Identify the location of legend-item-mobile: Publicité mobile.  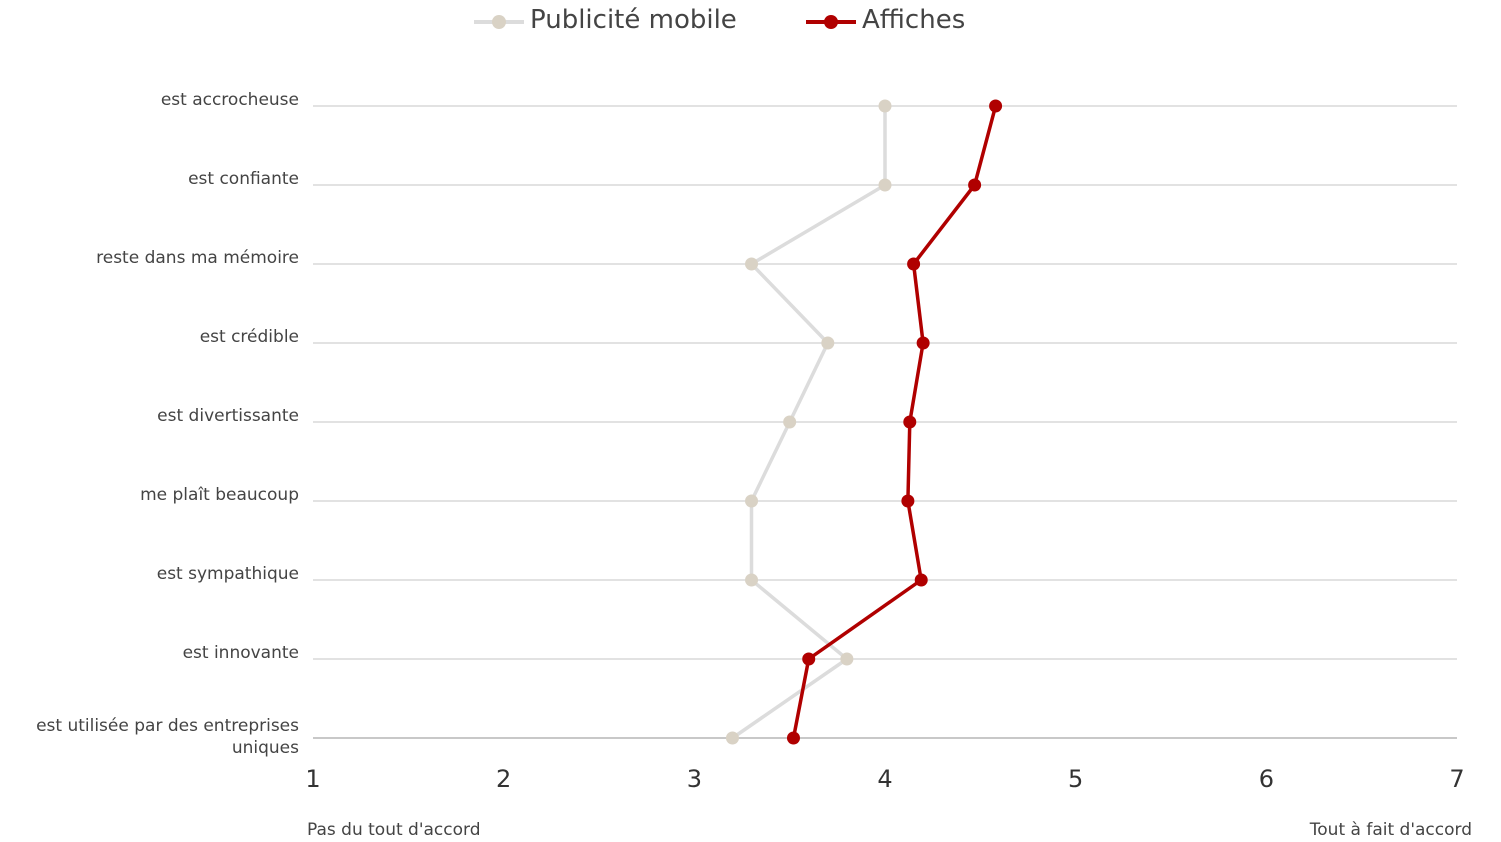
(604, 20).